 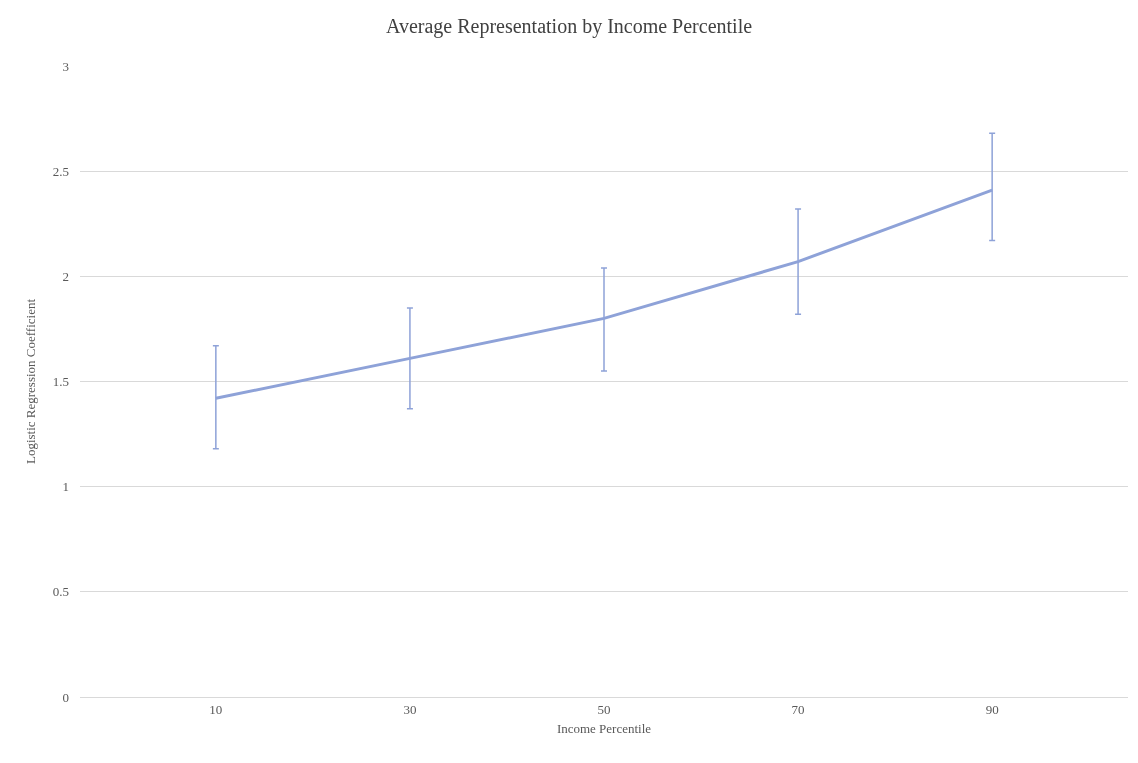 What do you see at coordinates (65, 697) in the screenshot?
I see `y-tick-label: 0` at bounding box center [65, 697].